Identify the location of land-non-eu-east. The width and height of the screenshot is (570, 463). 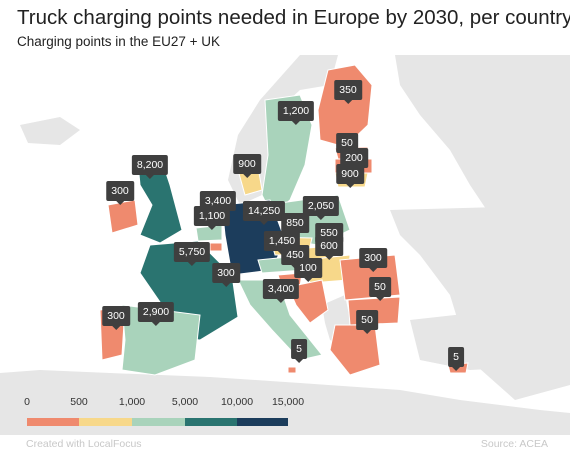
(480, 302).